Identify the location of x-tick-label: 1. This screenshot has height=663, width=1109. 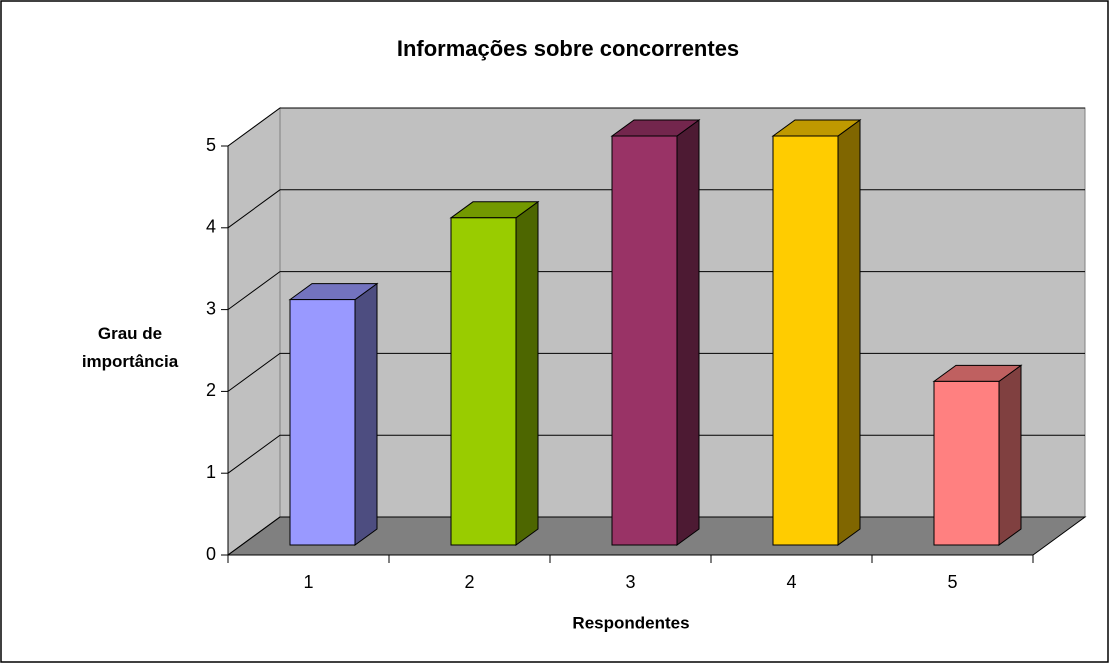
(308, 582).